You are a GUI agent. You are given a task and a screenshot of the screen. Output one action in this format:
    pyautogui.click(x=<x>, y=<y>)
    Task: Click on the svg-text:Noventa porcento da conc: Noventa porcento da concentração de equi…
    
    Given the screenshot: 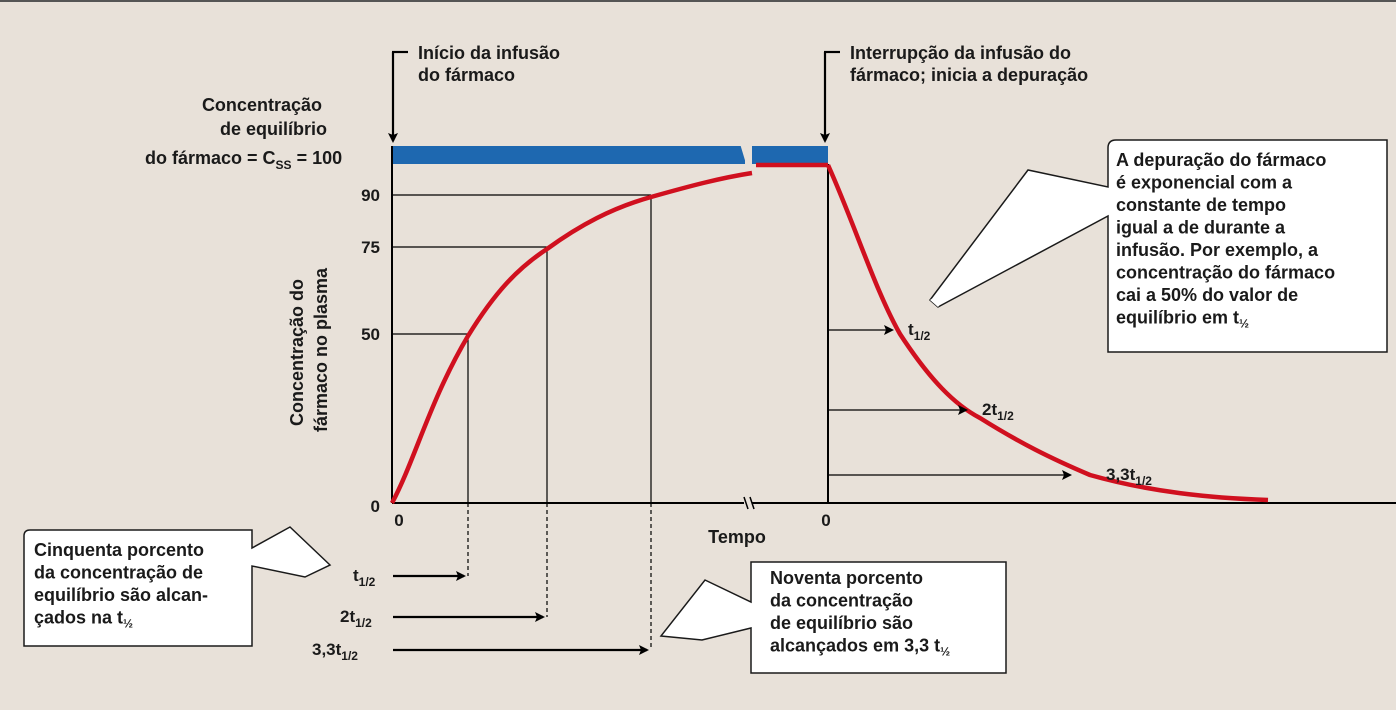 What is the action you would take?
    pyautogui.click(x=860, y=613)
    